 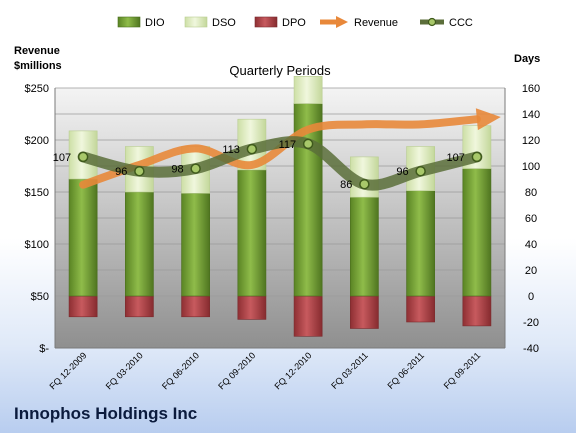 I want to click on legend-marker-ccc, so click(x=432, y=22).